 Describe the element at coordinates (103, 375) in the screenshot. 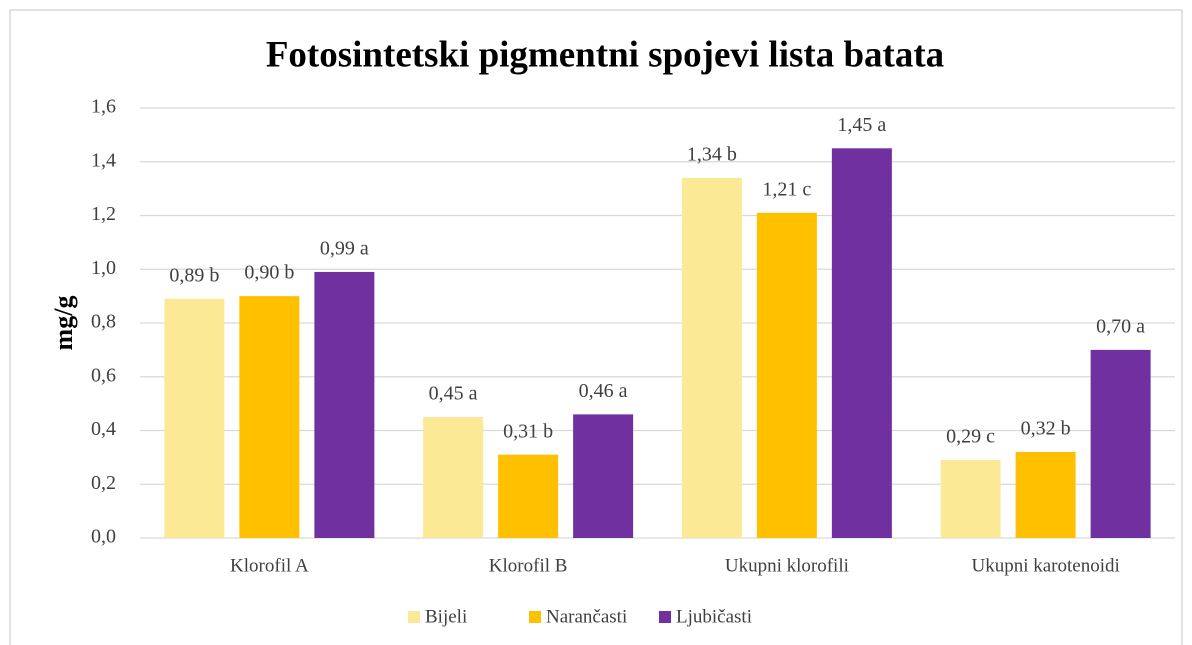

I see `y-tick-label: 0,6` at that location.